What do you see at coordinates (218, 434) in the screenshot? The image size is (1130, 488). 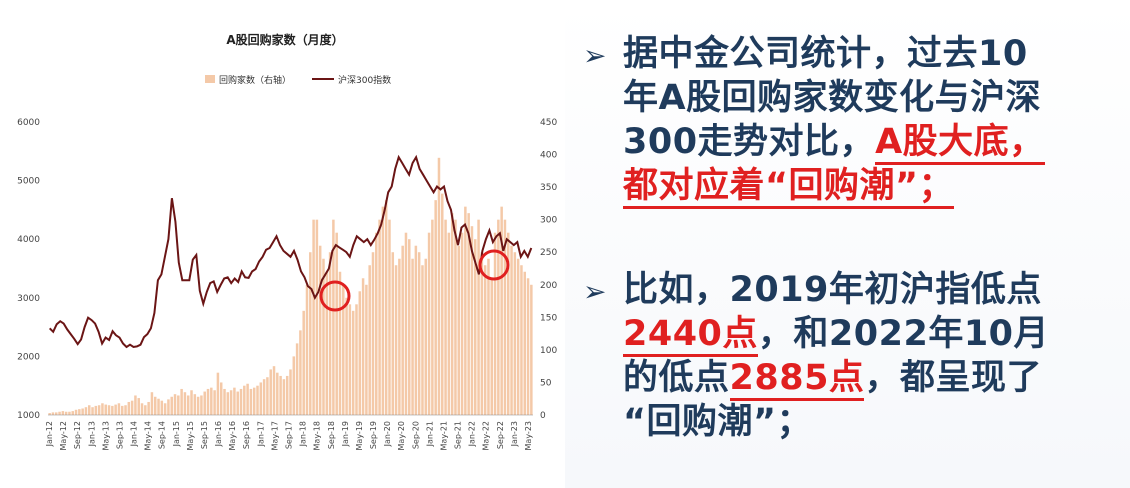 I see `x-axis-tick-label: Jan-16` at bounding box center [218, 434].